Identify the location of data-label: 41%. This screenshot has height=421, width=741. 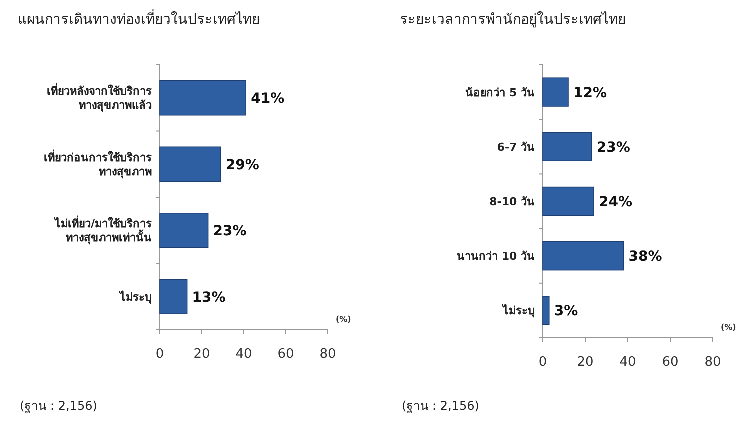
(268, 99).